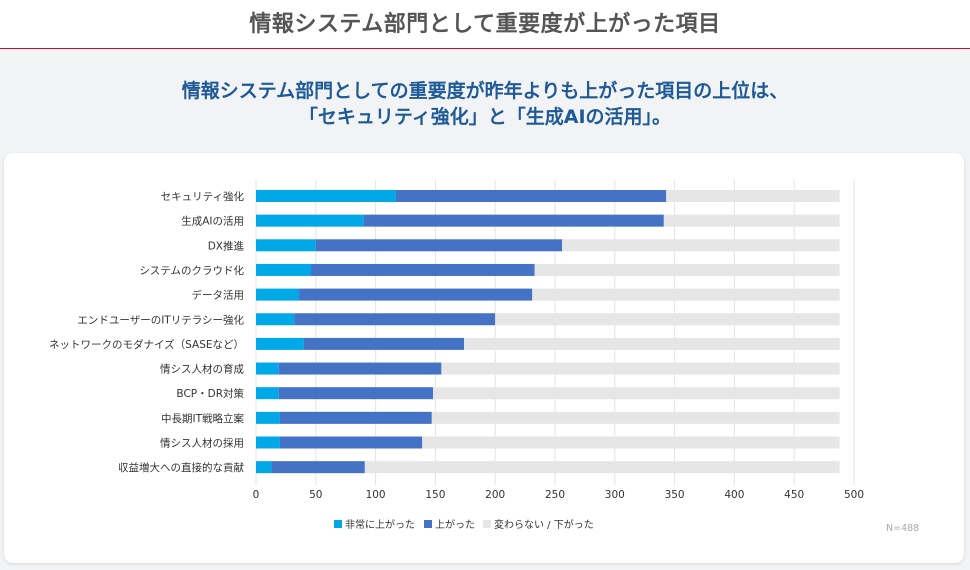  Describe the element at coordinates (218, 295) in the screenshot. I see `category-label: データ活用` at that location.